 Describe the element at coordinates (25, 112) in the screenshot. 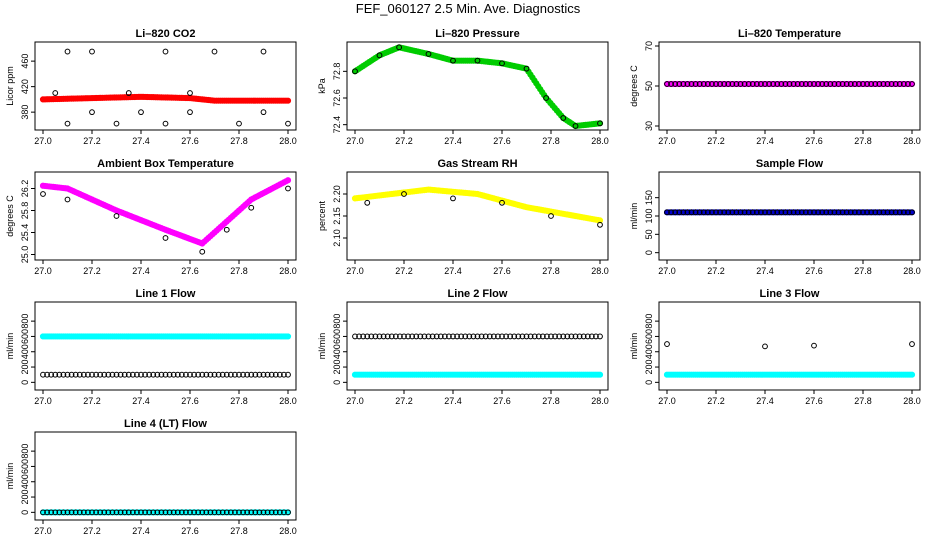

I see `y-tick-label: 380` at that location.